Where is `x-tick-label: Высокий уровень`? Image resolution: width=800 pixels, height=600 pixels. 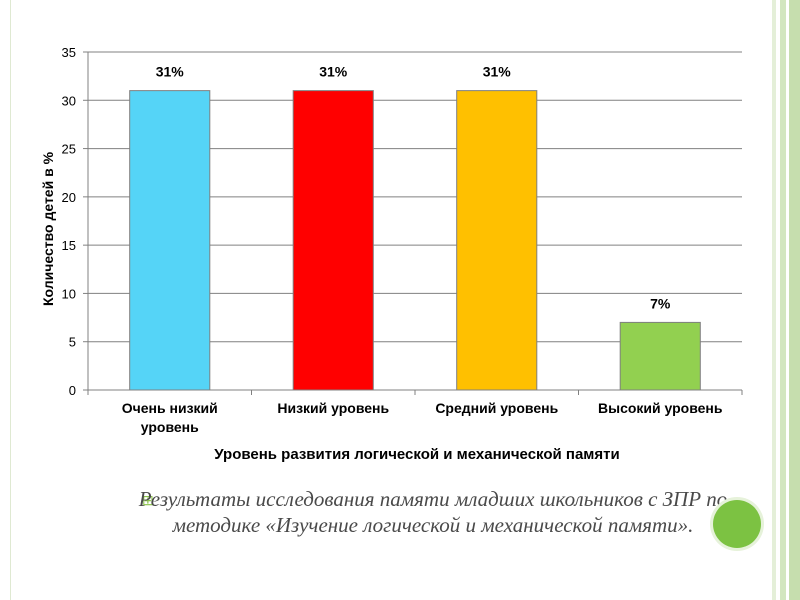
x-tick-label: Высокий уровень is located at coordinates (660, 408).